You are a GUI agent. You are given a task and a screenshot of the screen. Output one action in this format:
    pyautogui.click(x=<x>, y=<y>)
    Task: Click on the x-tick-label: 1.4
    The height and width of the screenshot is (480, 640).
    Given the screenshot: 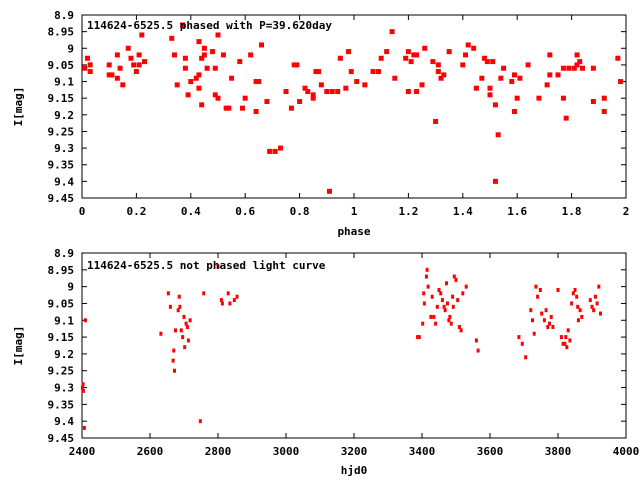 What is the action you would take?
    pyautogui.click(x=463, y=211)
    